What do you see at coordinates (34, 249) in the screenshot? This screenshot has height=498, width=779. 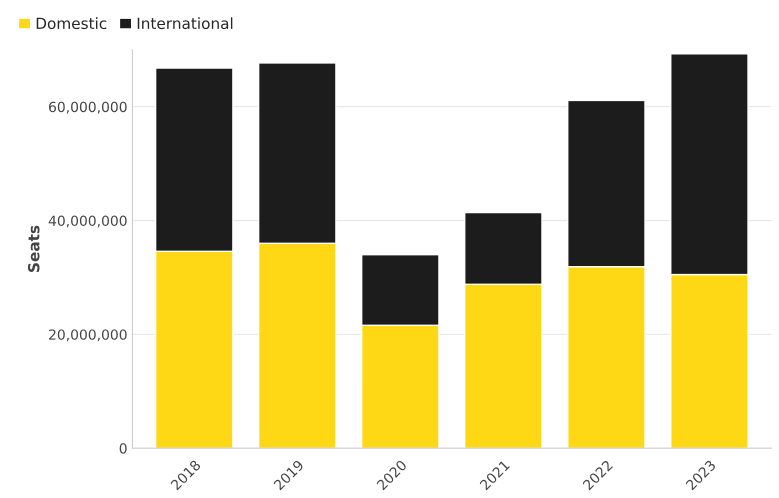 I see `y-axis-title: Seats` at bounding box center [34, 249].